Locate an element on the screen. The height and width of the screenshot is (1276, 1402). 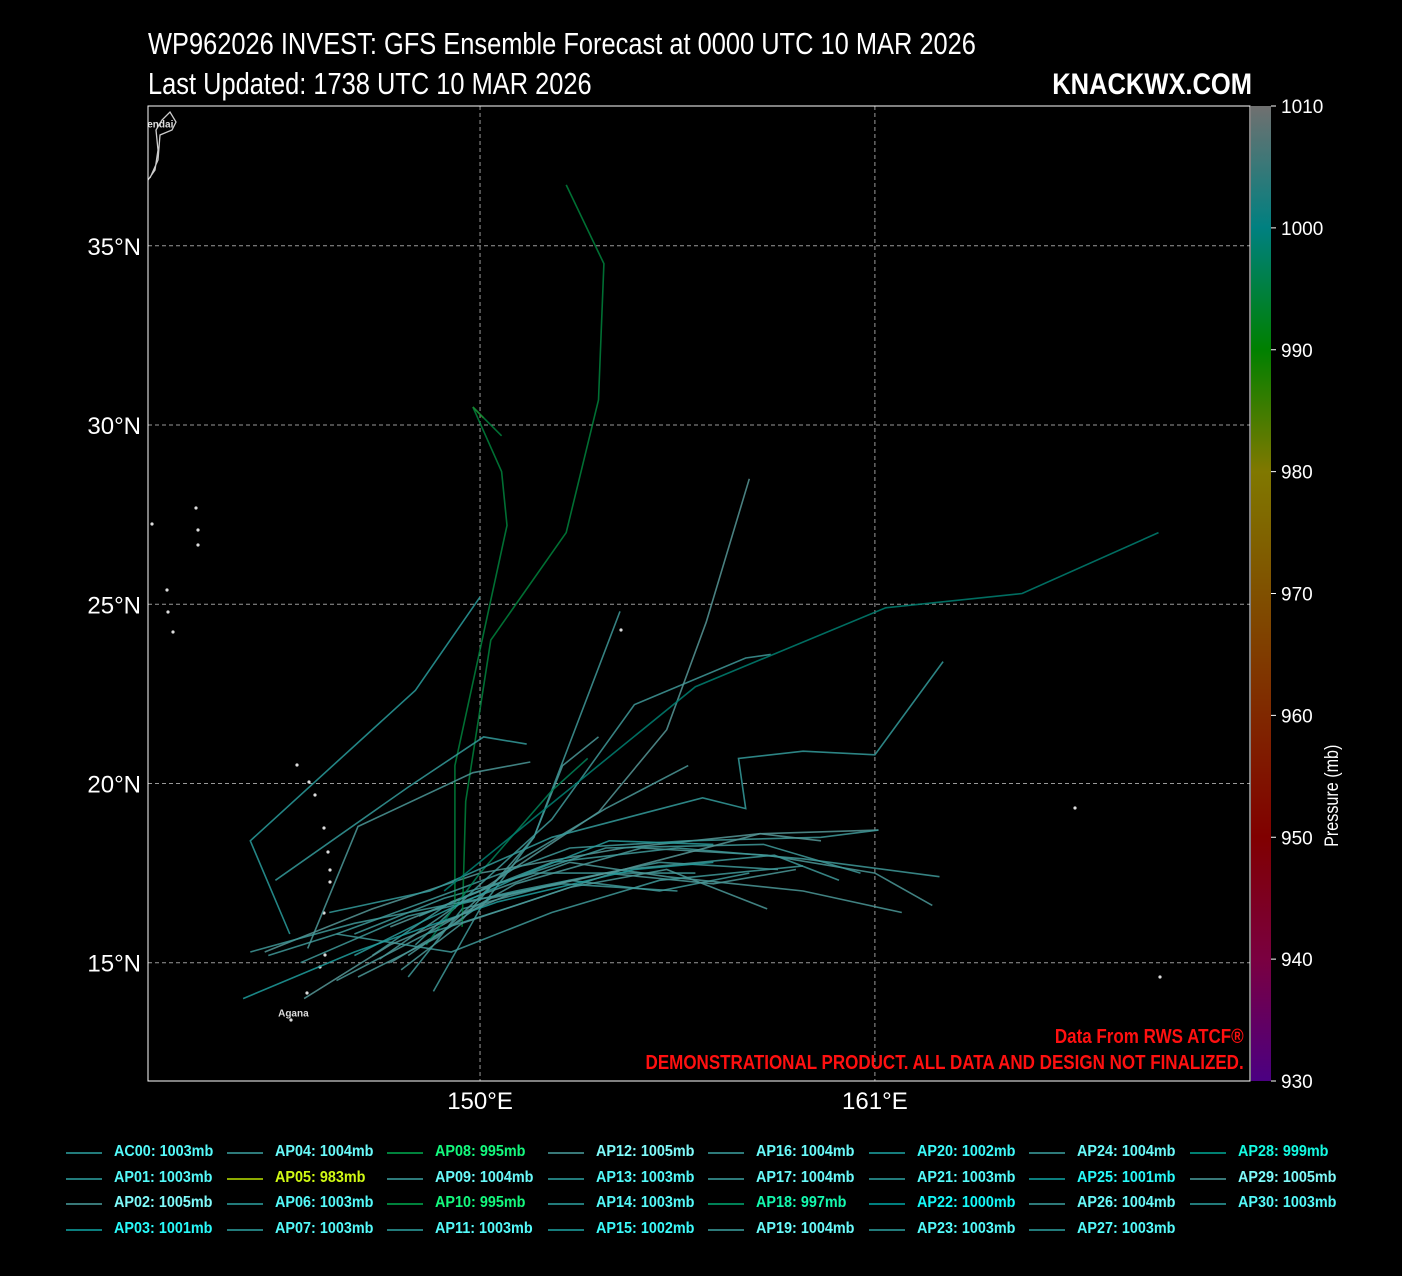
lat-tick-label: 35°N is located at coordinates (114, 247).